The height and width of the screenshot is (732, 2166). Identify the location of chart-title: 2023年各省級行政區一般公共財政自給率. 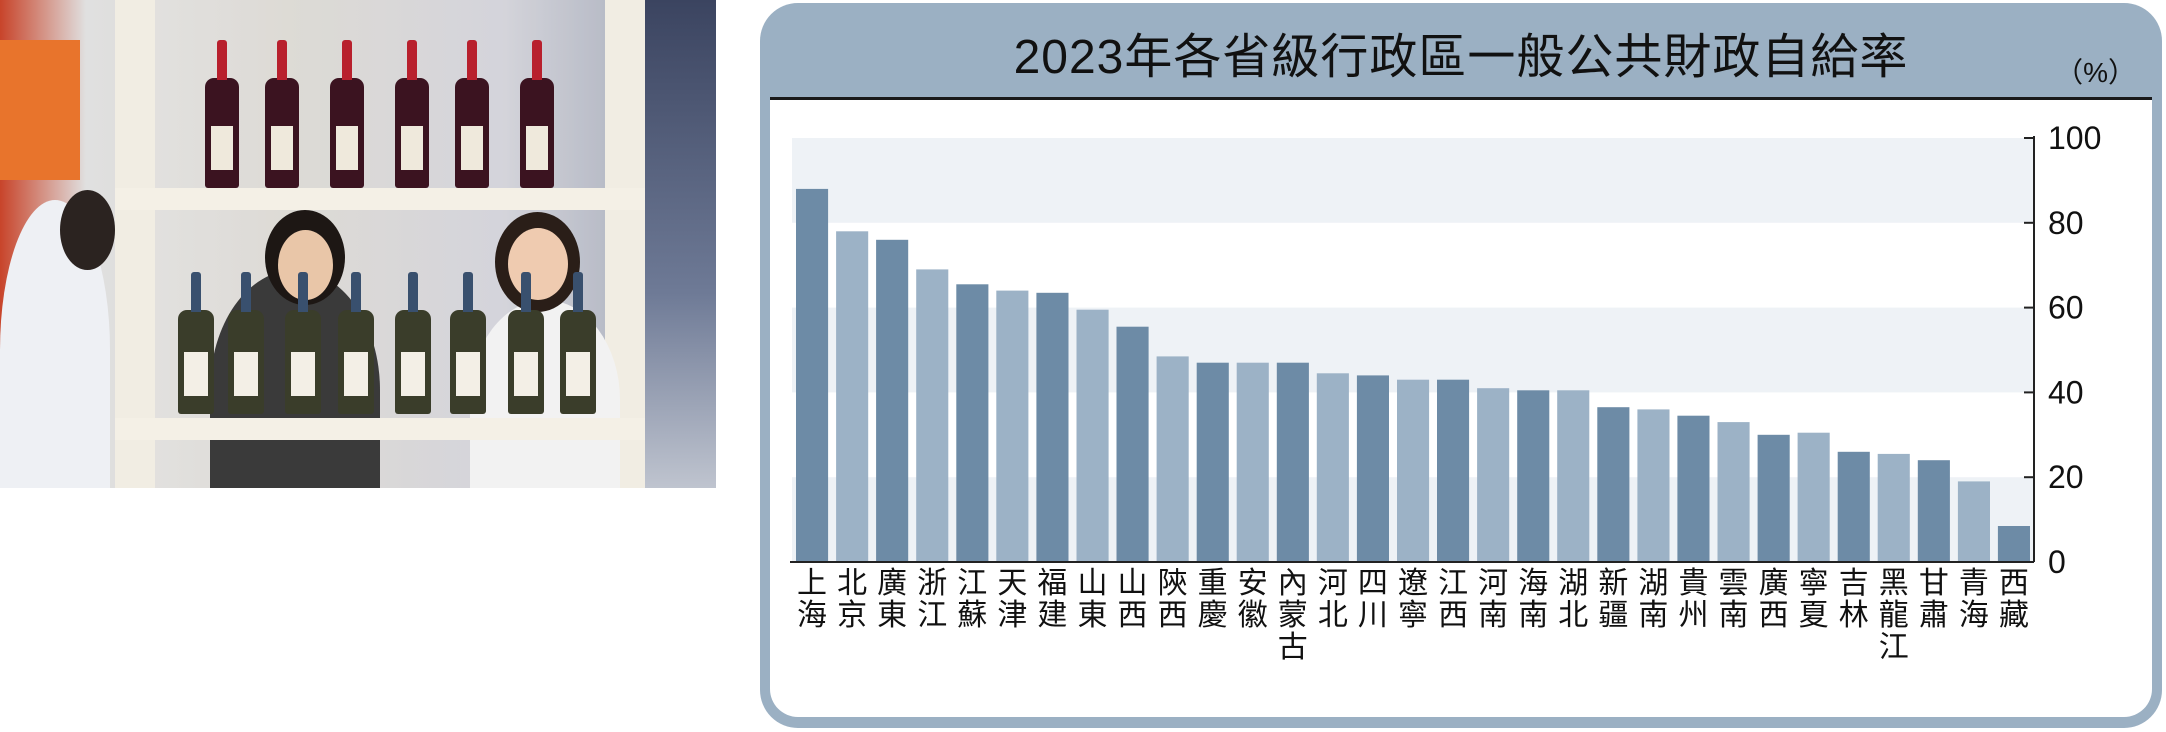
(1461, 57).